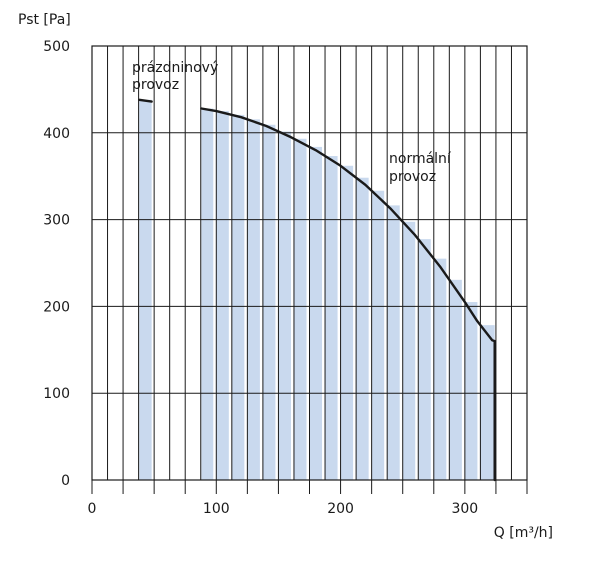  What do you see at coordinates (65, 481) in the screenshot?
I see `y-tick-label: 0` at bounding box center [65, 481].